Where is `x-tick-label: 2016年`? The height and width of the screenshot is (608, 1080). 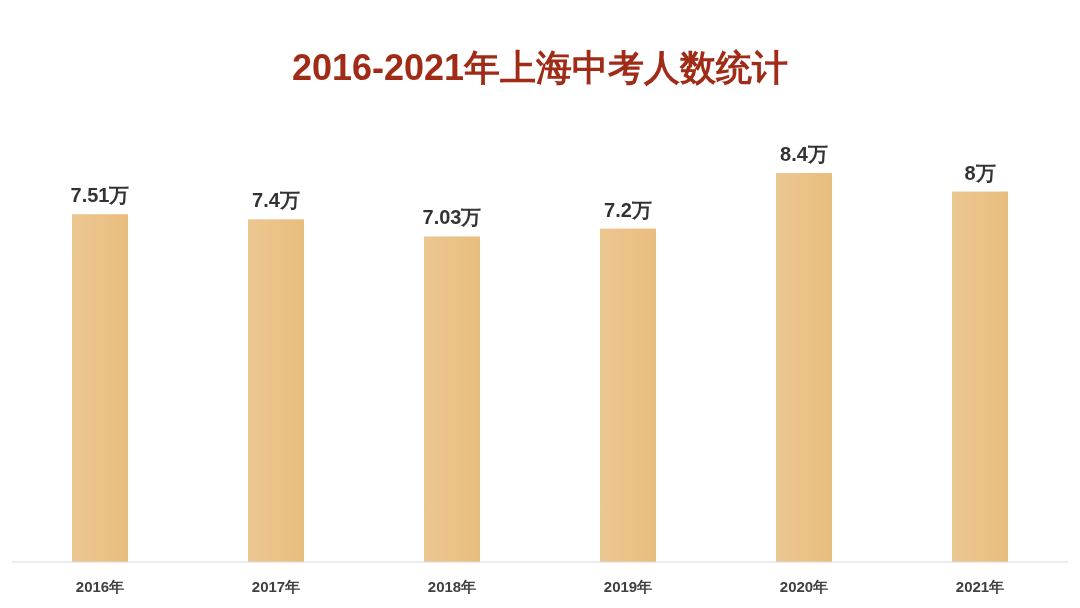
x-tick-label: 2016年 is located at coordinates (100, 586).